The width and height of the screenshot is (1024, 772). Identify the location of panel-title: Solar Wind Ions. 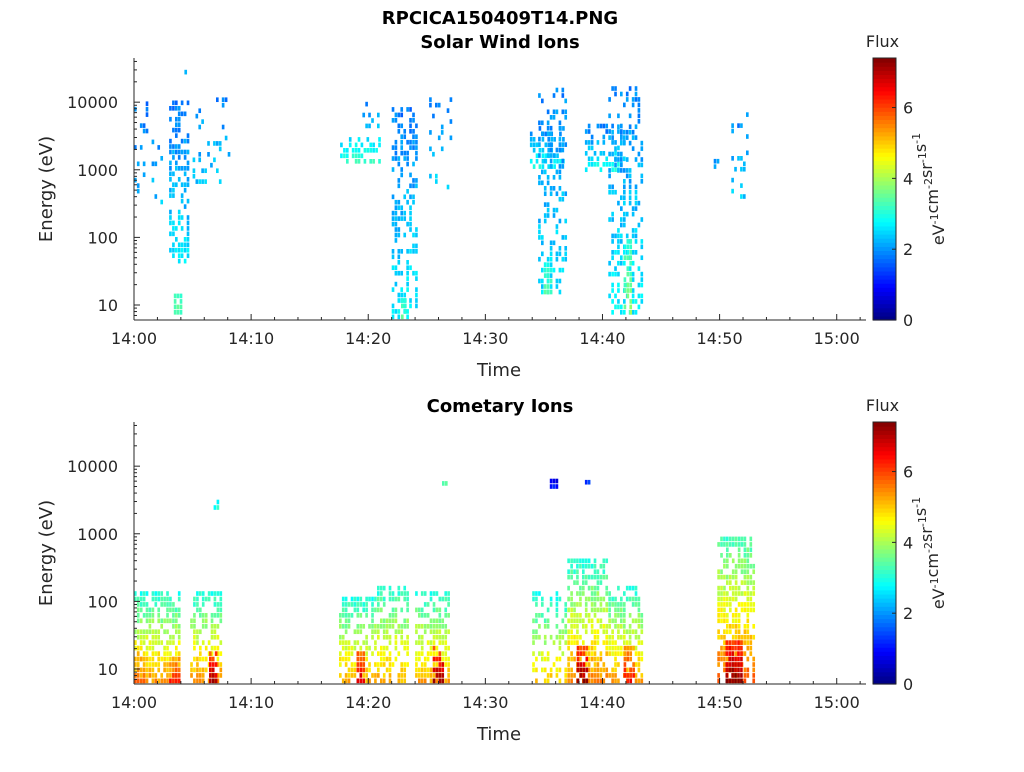
(499, 42).